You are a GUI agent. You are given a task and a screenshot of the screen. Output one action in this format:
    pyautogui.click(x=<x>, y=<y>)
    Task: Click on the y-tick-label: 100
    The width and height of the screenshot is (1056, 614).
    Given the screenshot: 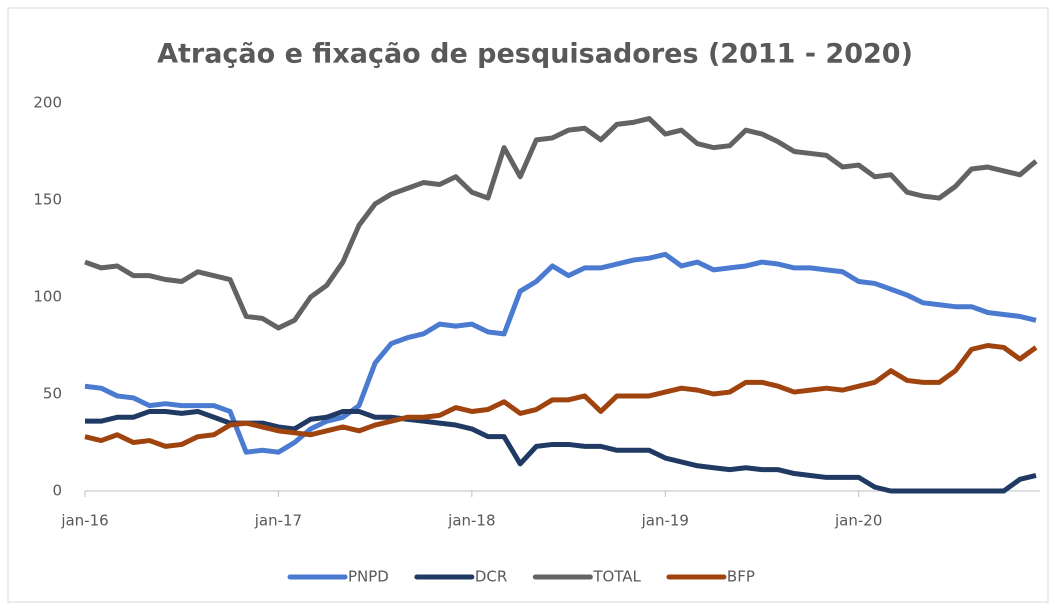 What is the action you would take?
    pyautogui.click(x=47, y=297)
    